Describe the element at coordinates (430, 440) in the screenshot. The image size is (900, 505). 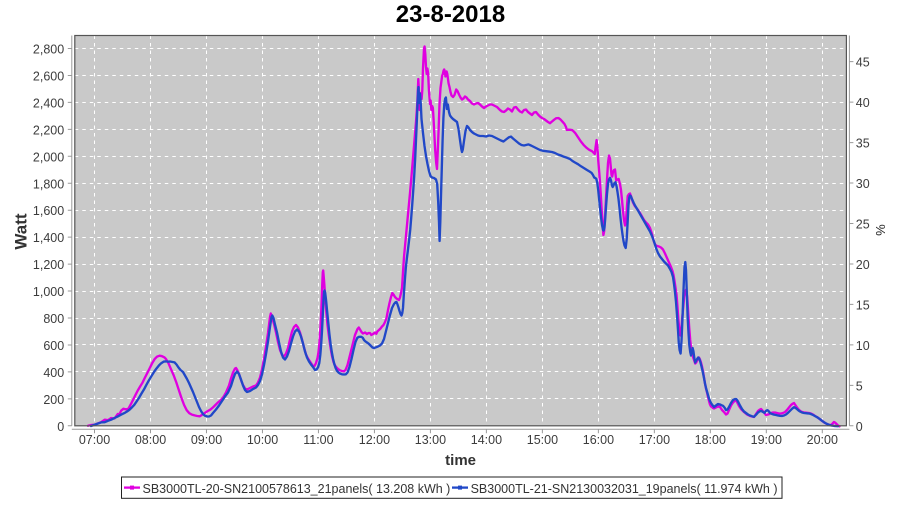
I see `svg-text: 13:00` at that location.